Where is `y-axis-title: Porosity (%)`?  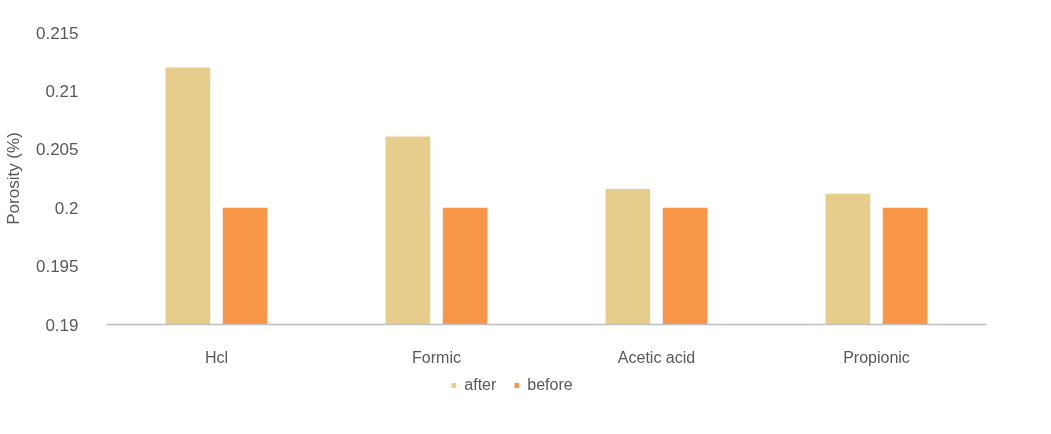 y-axis-title: Porosity (%) is located at coordinates (13, 178).